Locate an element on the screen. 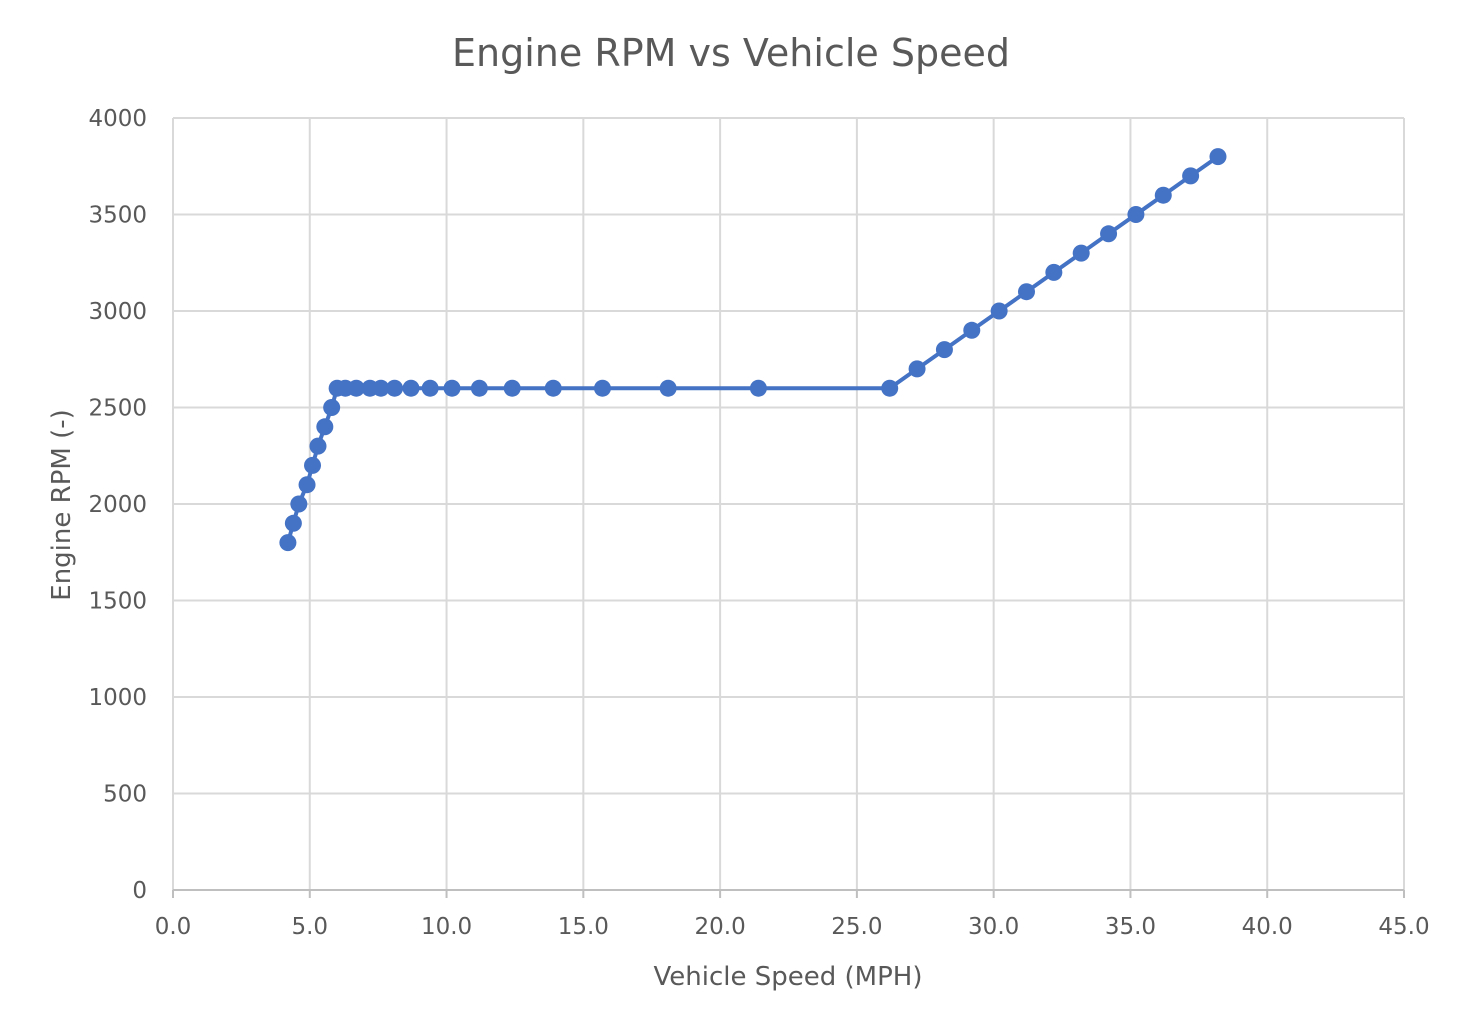  y-tick-label: 4000 is located at coordinates (117, 119).